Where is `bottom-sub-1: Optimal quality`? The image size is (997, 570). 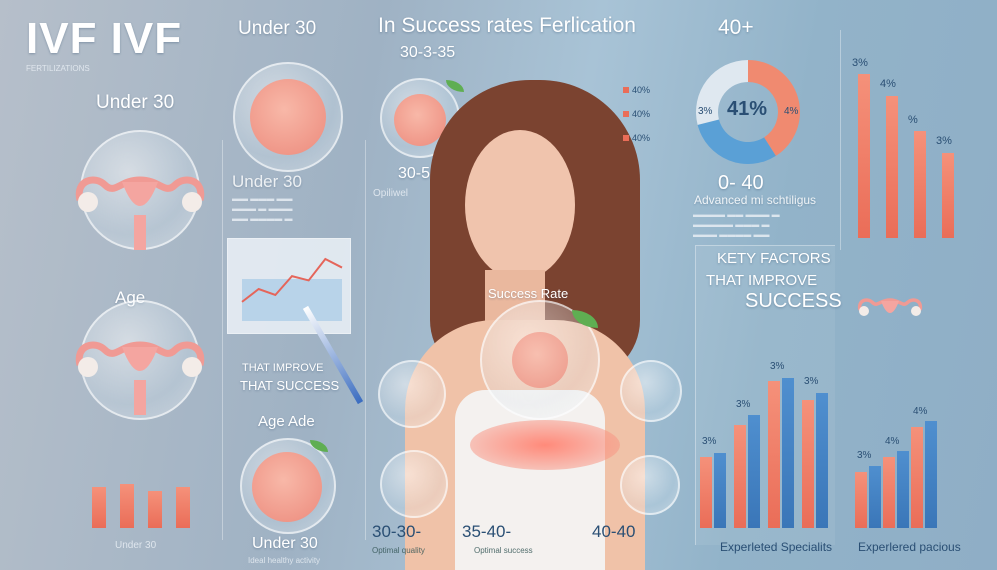 bottom-sub-1: Optimal quality is located at coordinates (398, 550).